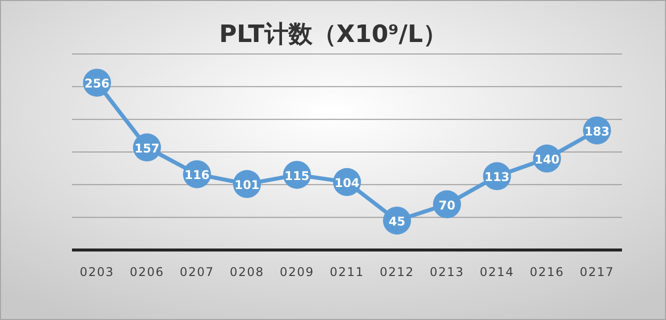  Describe the element at coordinates (497, 272) in the screenshot. I see `x-tick-label: 0214` at that location.